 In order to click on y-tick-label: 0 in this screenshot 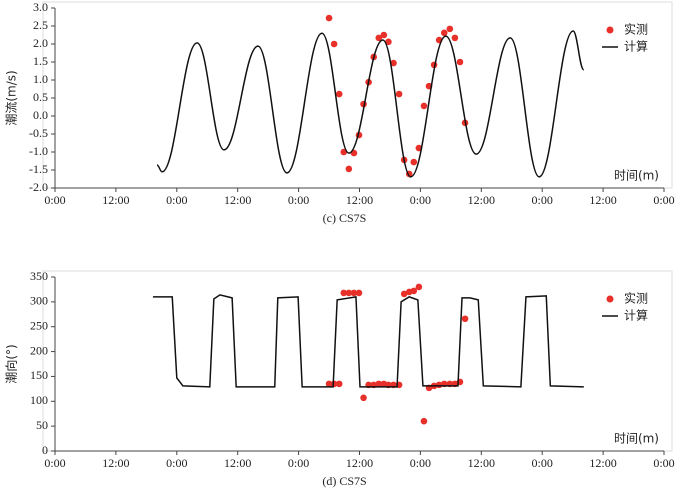, I will do `click(45, 450)`.